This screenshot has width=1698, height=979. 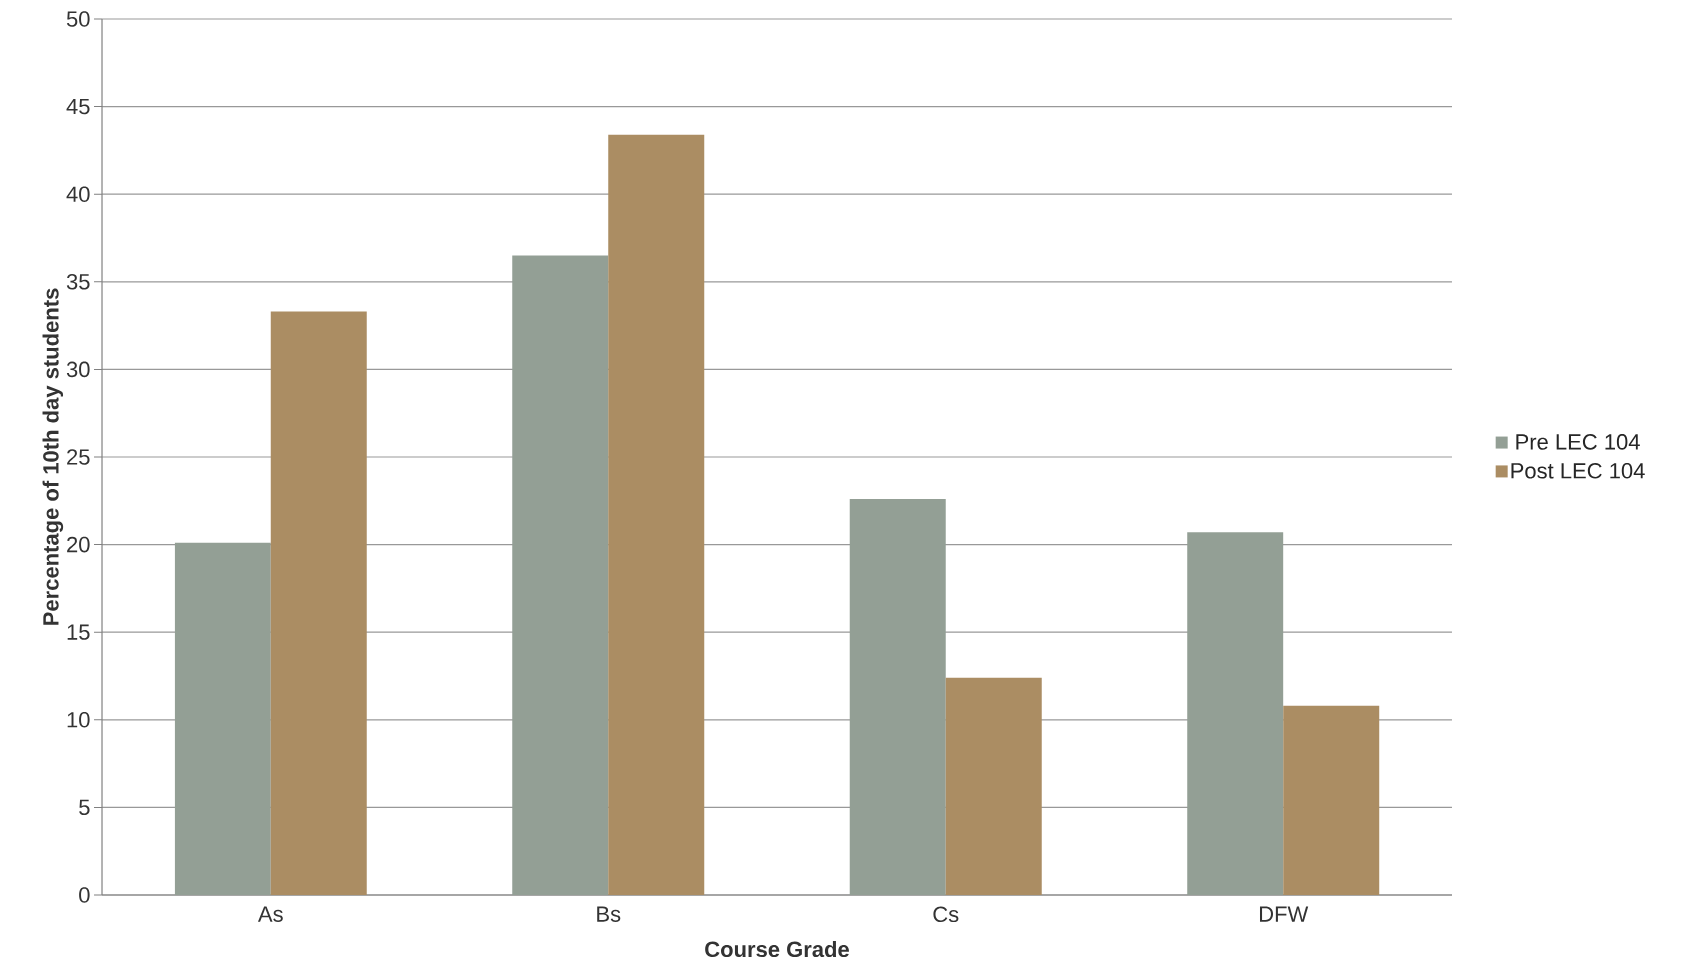 What do you see at coordinates (78, 719) in the screenshot?
I see `y-tick-label: 10` at bounding box center [78, 719].